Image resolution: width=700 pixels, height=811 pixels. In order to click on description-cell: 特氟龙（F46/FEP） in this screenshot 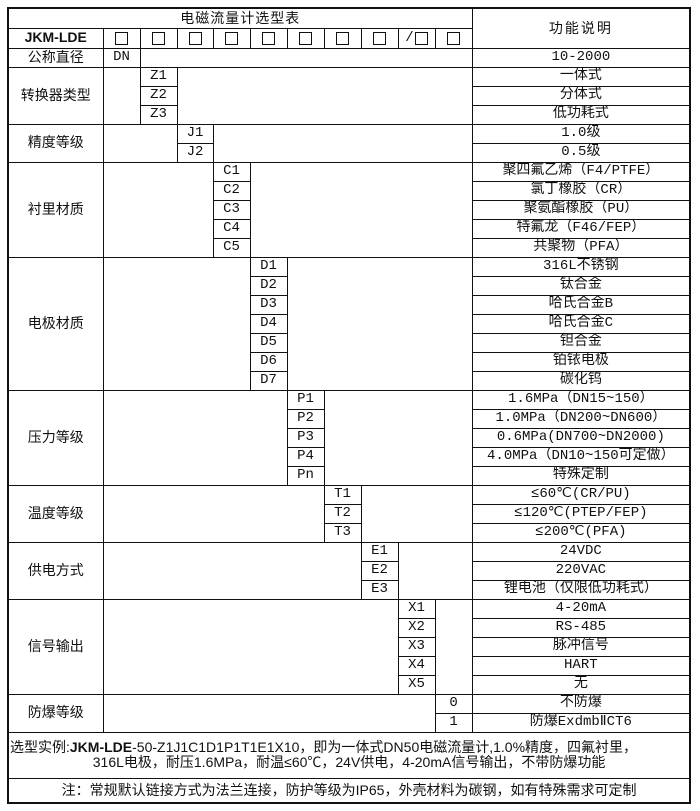, I will do `click(581, 228)`.